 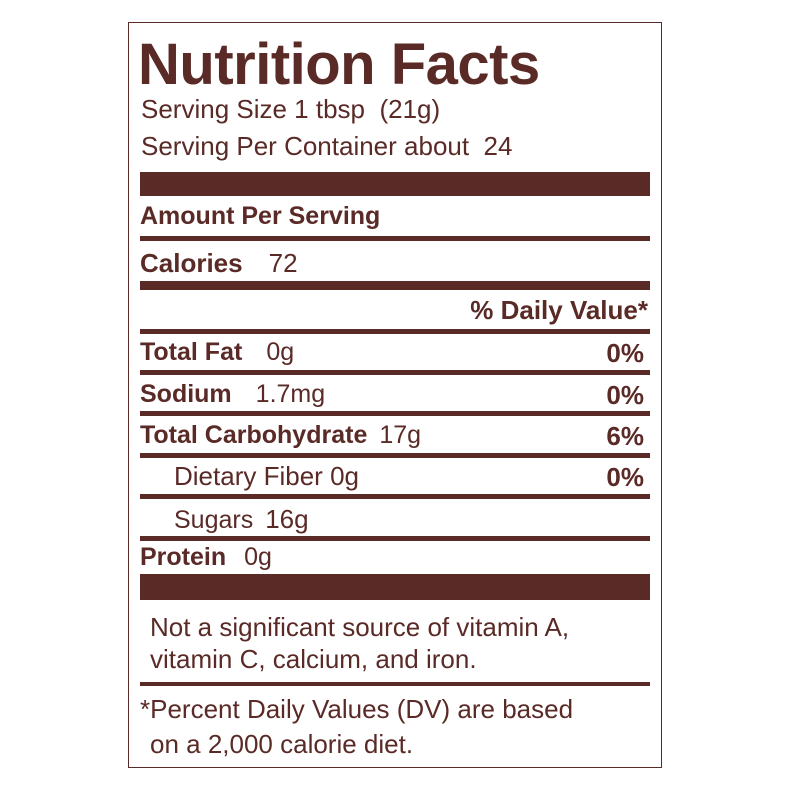 What do you see at coordinates (214, 520) in the screenshot?
I see `nutrient-label: Sugars` at bounding box center [214, 520].